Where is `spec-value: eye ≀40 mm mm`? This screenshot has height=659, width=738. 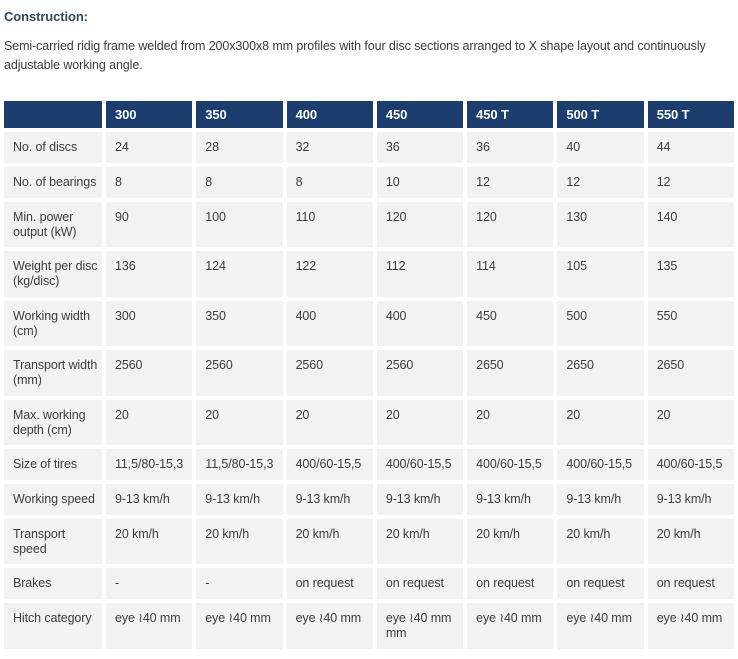 spec-value: eye ≀40 mm mm is located at coordinates (420, 626).